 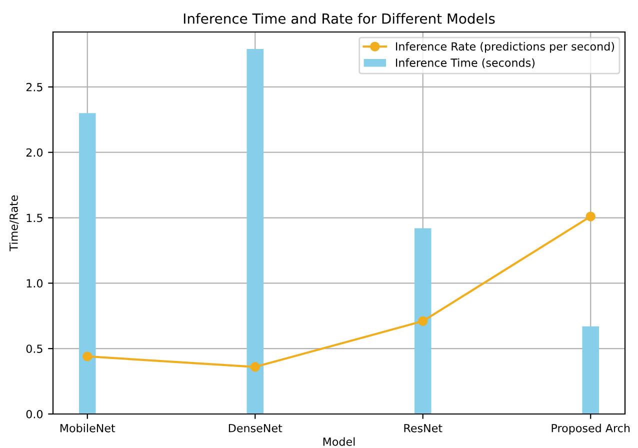 What do you see at coordinates (34, 152) in the screenshot?
I see `y-tick-label: 2.0` at bounding box center [34, 152].